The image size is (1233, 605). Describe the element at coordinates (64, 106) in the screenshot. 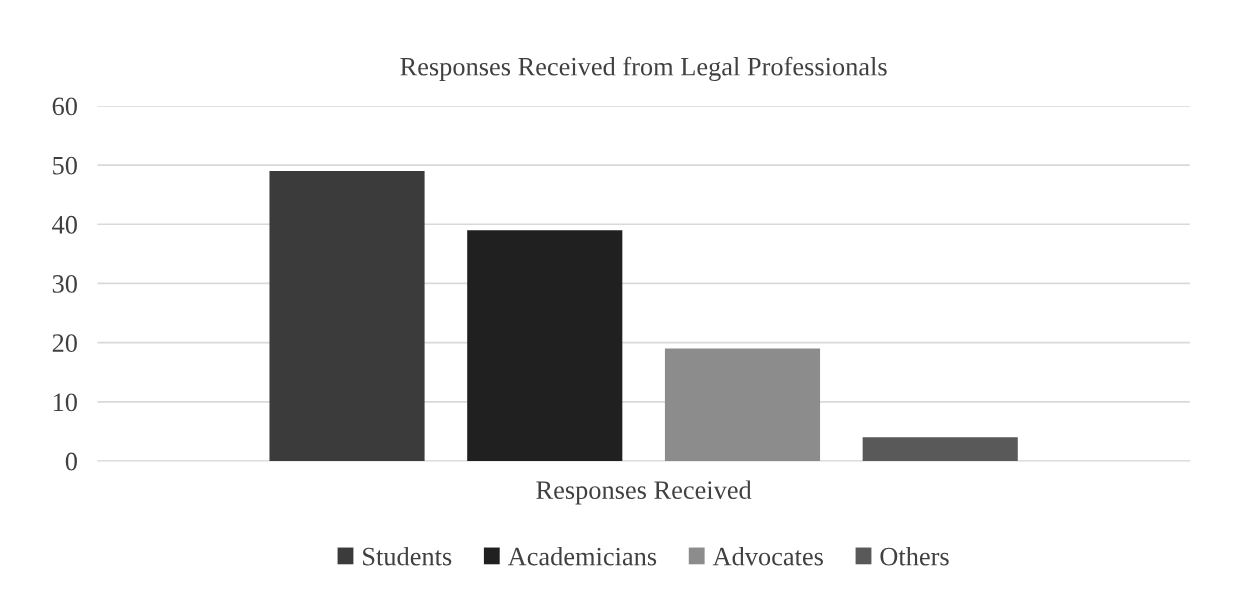

I see `y-tick-label: 60` at that location.